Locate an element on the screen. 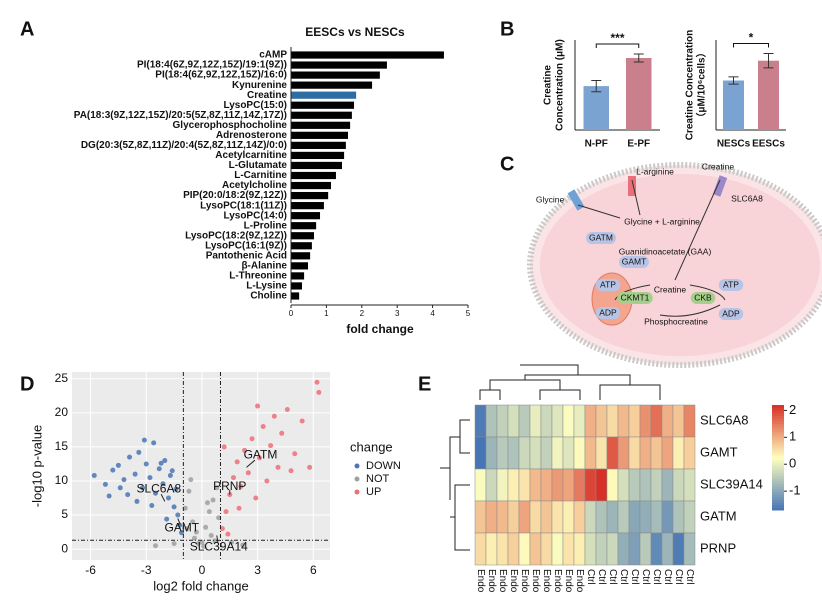 Image resolution: width=822 pixels, height=611 pixels. diagram-label: ATP is located at coordinates (731, 284).